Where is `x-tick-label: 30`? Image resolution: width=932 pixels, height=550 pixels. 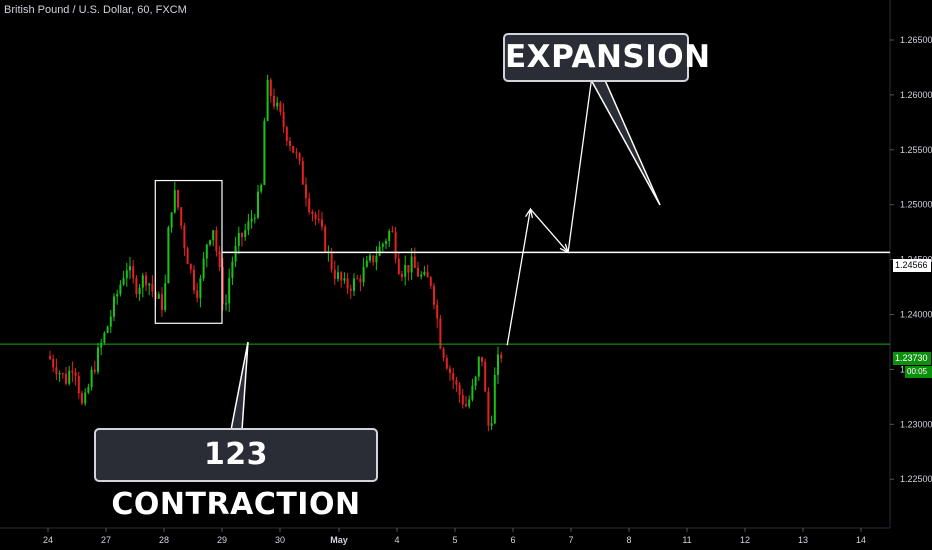
x-tick-label: 30 is located at coordinates (280, 540).